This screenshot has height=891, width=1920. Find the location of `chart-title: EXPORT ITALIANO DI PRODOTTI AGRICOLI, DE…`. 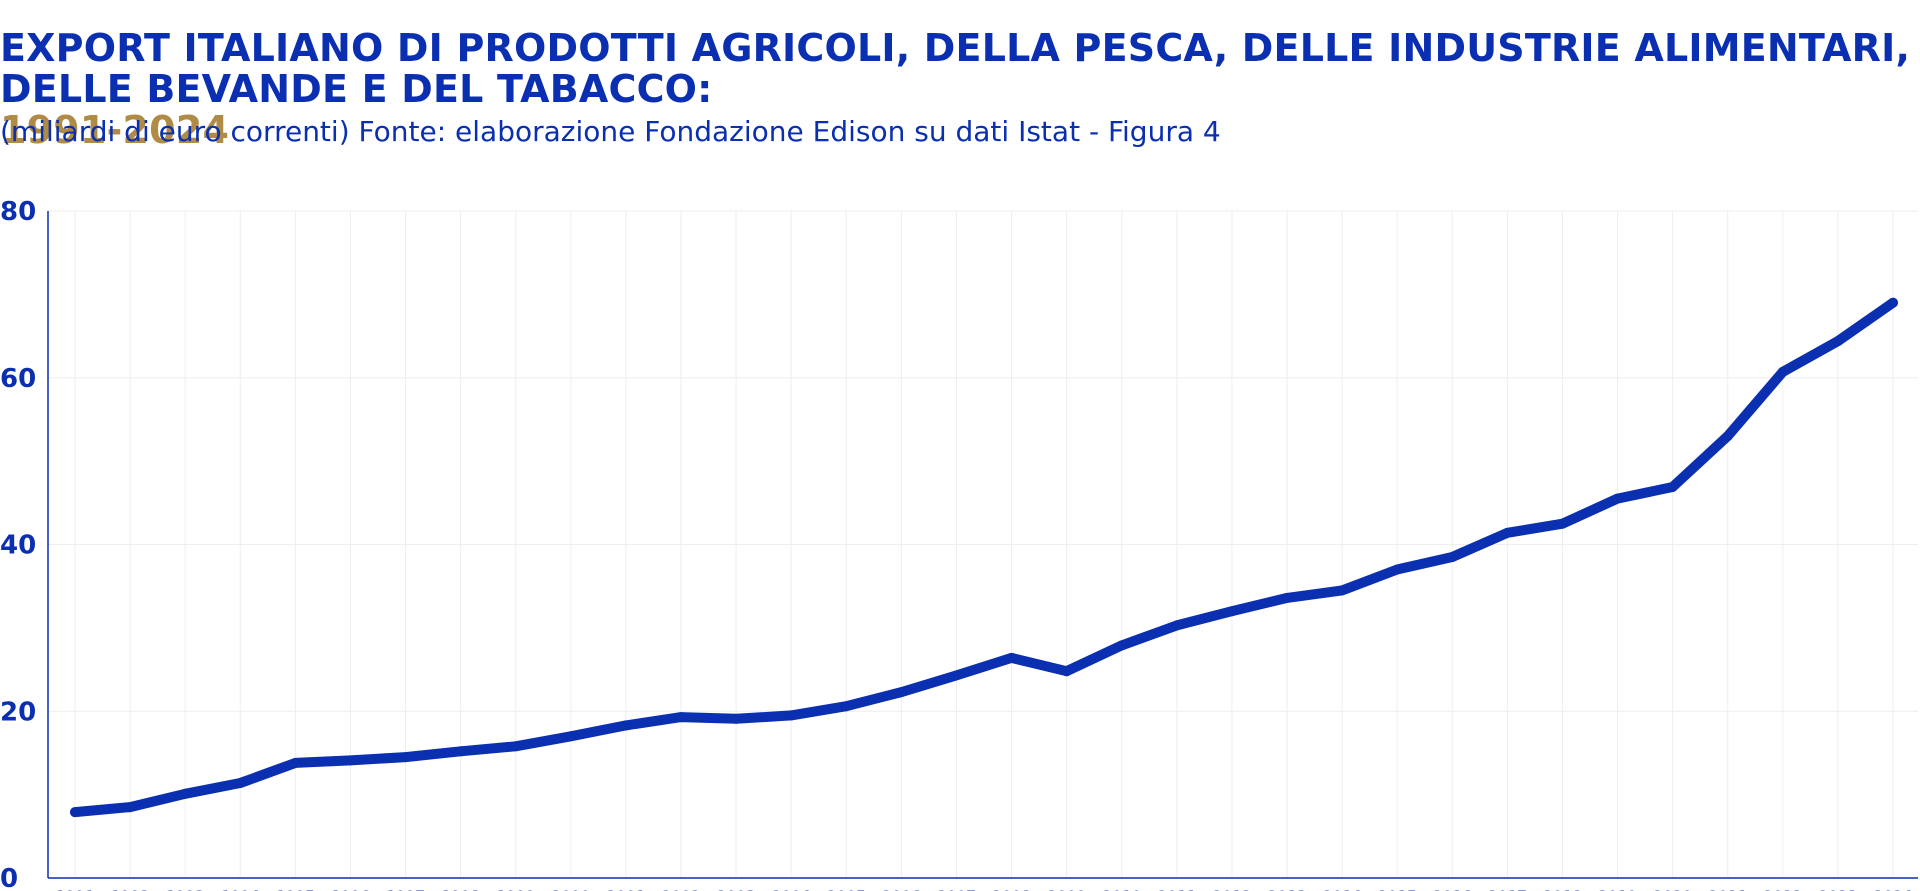

chart-title: EXPORT ITALIANO DI PRODOTTI AGRICOLI, DE… is located at coordinates (960, 89).